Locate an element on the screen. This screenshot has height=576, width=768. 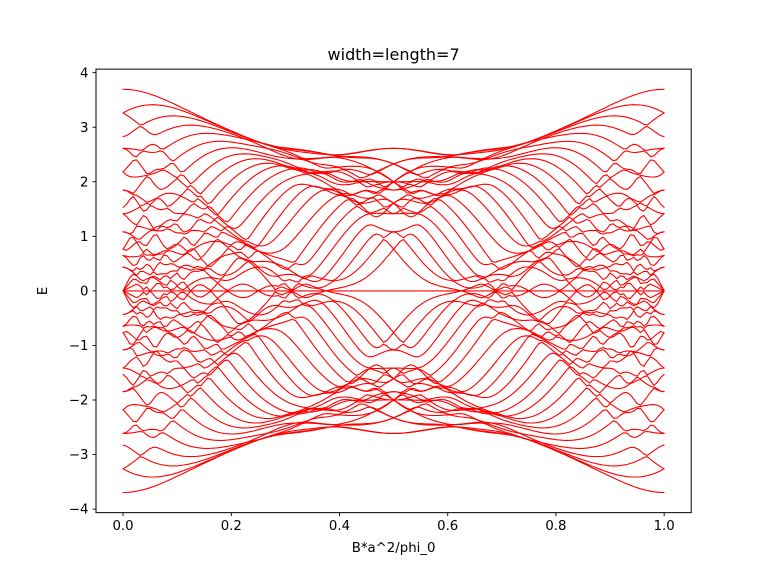
y-tick-label: −3 is located at coordinates (79, 455).